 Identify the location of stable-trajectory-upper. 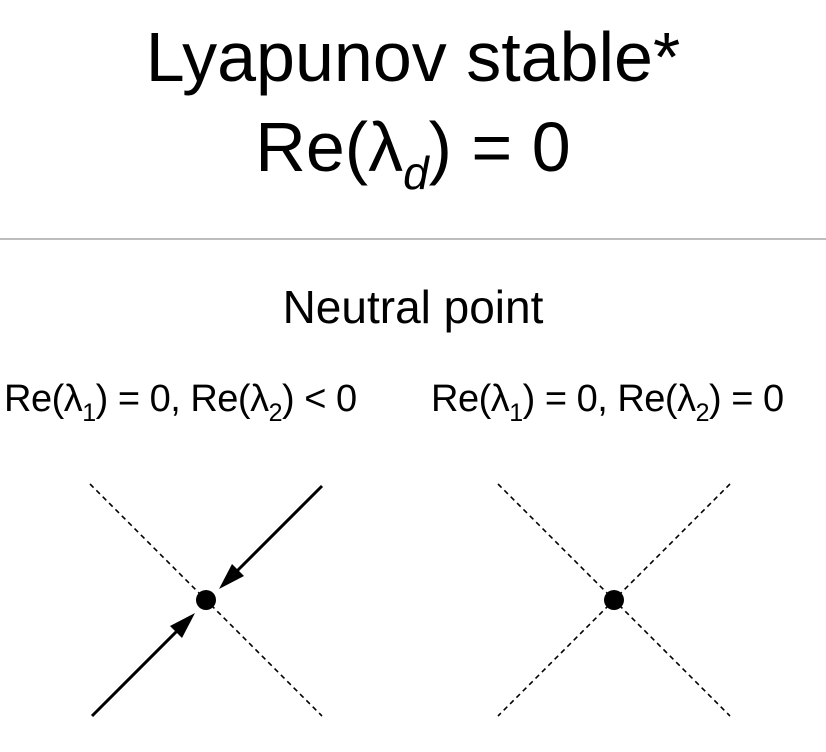
(278, 530).